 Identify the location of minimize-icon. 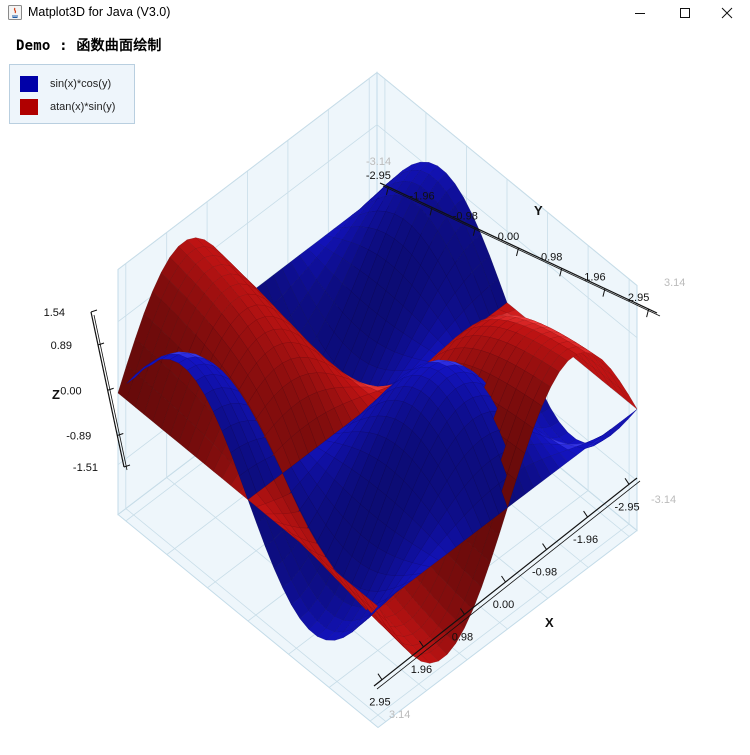
(640, 13).